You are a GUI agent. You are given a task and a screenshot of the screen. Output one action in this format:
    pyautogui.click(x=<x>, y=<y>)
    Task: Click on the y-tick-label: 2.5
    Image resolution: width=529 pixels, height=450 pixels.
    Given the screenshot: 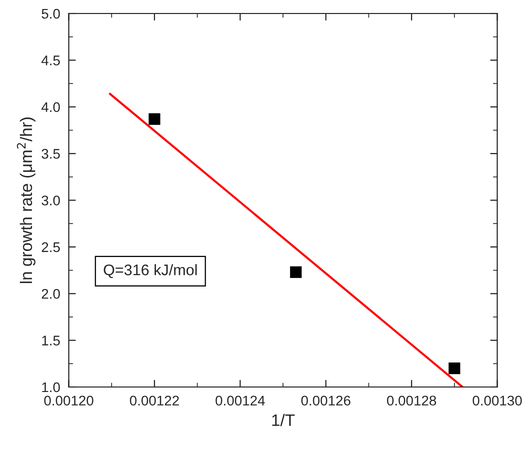 What is the action you would take?
    pyautogui.click(x=51, y=247)
    